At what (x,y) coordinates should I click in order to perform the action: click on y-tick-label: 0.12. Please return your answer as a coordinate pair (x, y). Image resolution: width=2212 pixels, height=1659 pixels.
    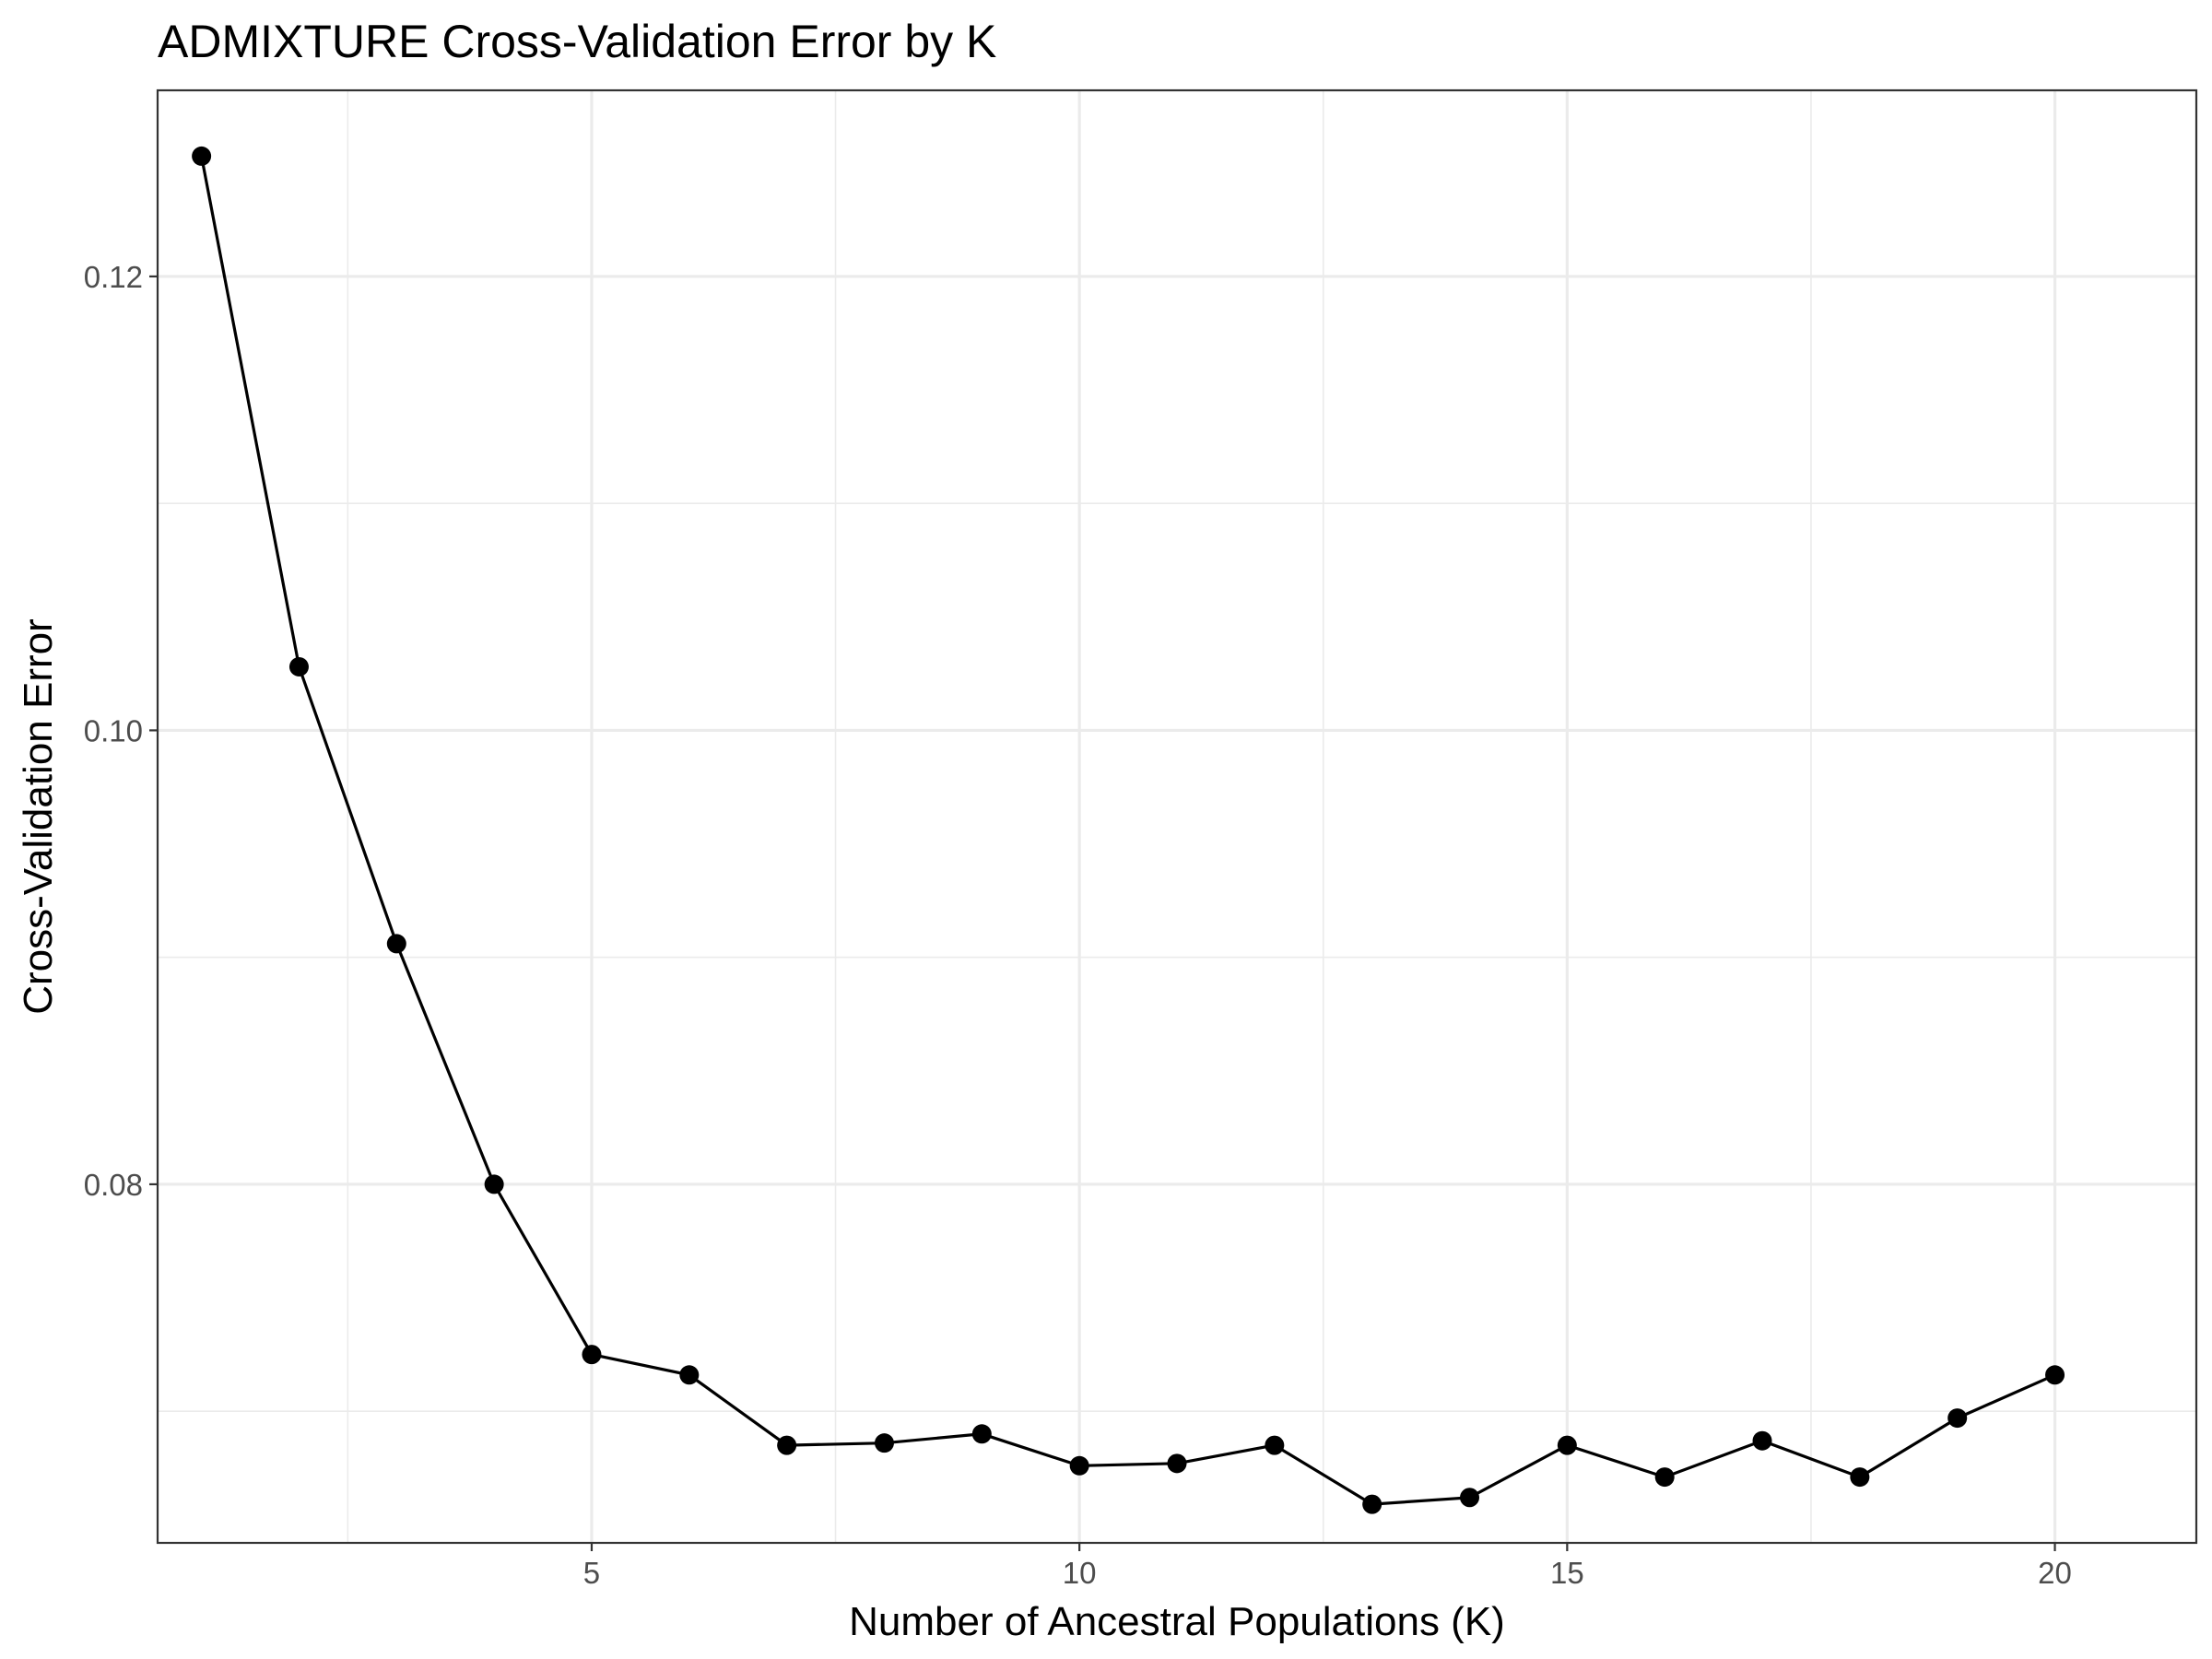
    Looking at the image, I should click on (113, 277).